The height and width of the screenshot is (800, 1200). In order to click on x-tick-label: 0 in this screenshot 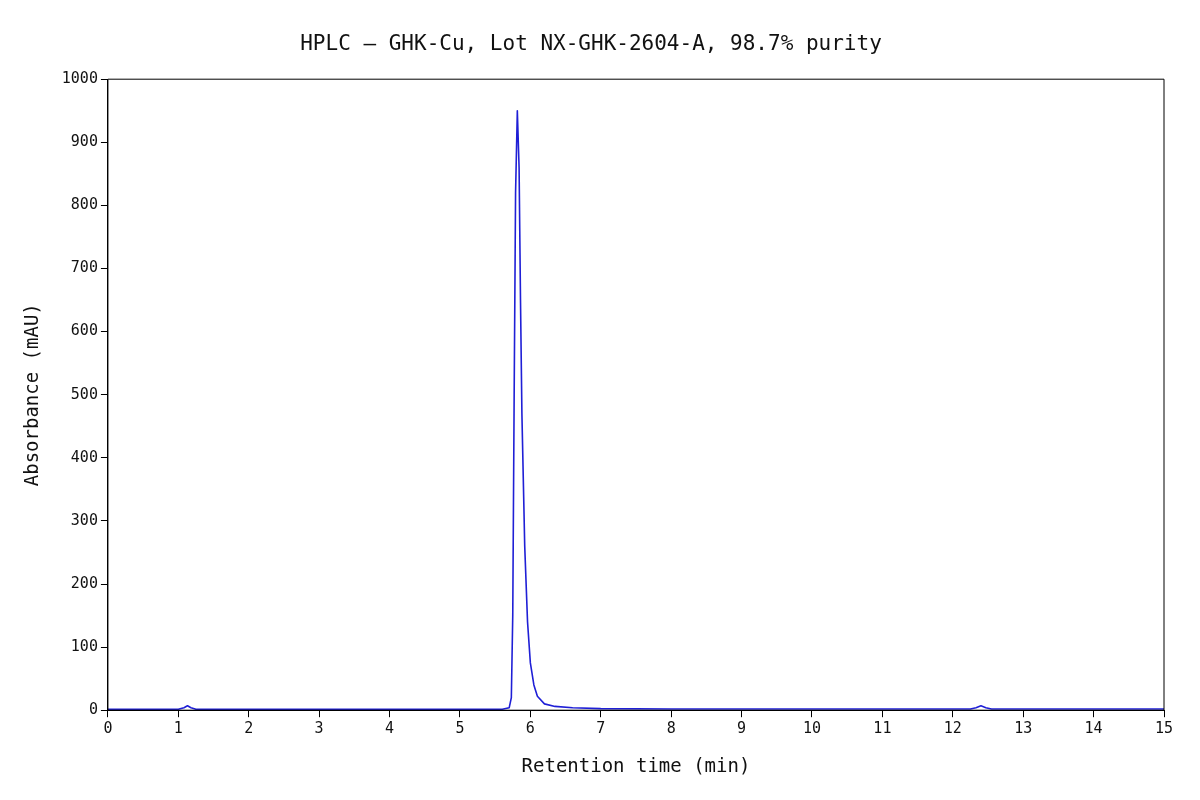, I will do `click(108, 728)`.